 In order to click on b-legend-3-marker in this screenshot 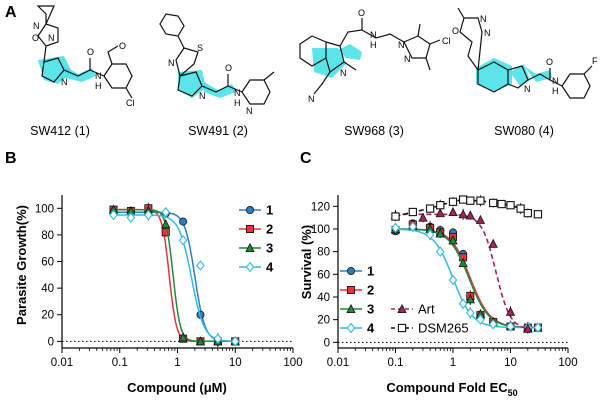, I will do `click(250, 247)`.